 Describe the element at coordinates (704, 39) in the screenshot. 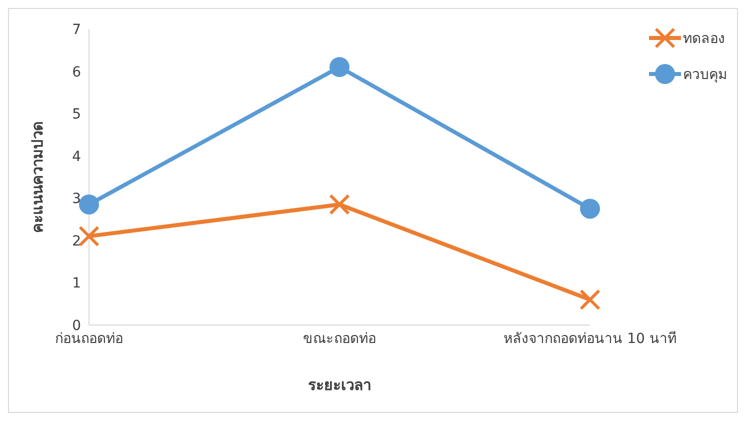

I see `legend-label: ทดลอง` at that location.